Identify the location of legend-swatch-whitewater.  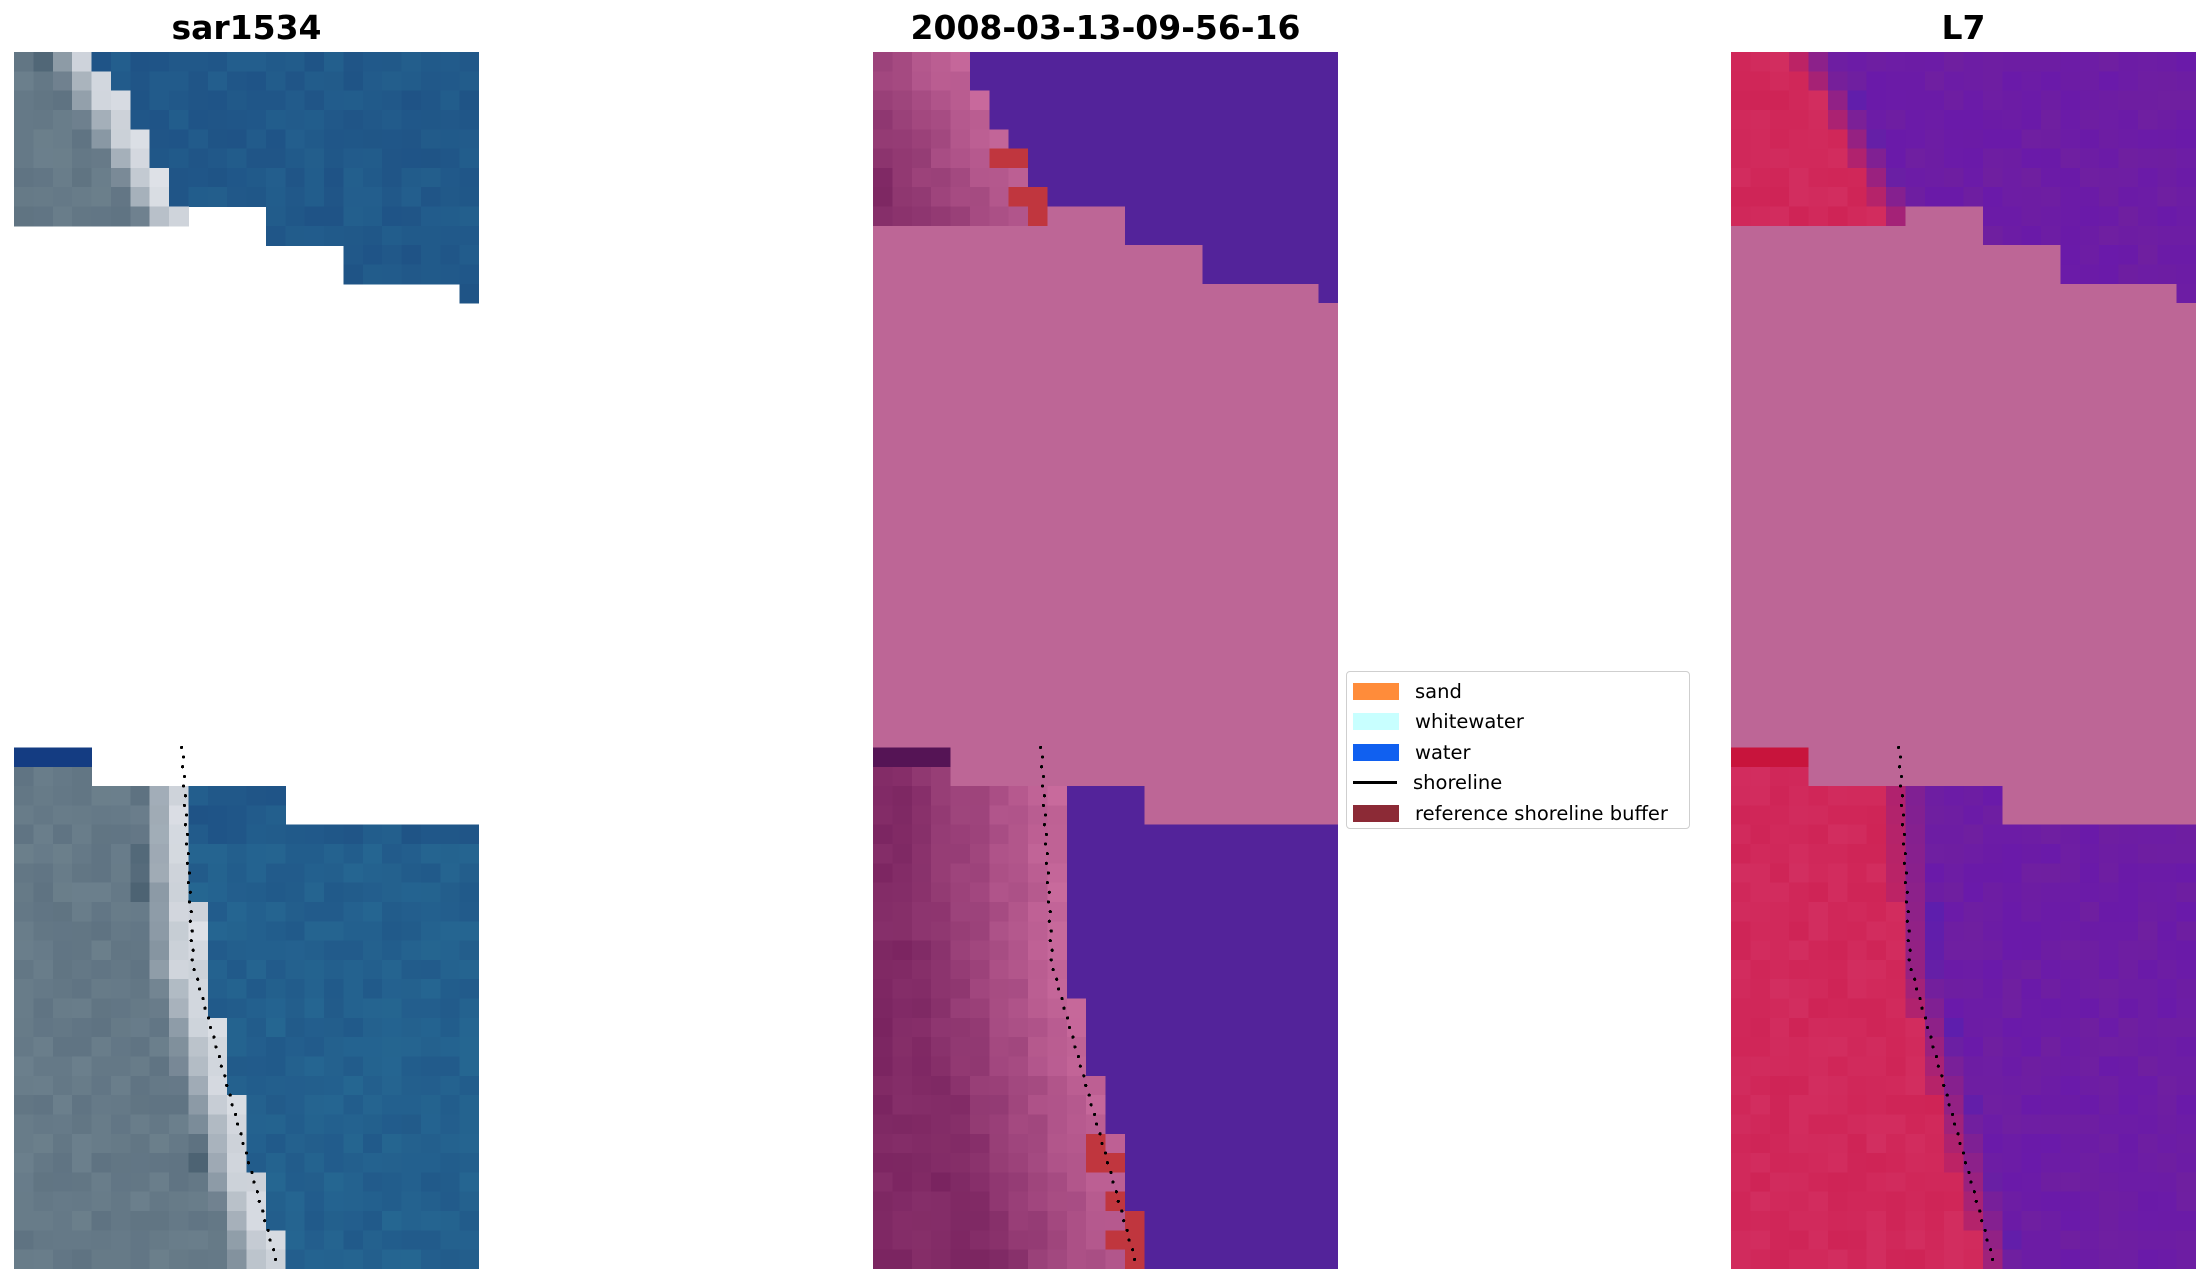
(1376, 722).